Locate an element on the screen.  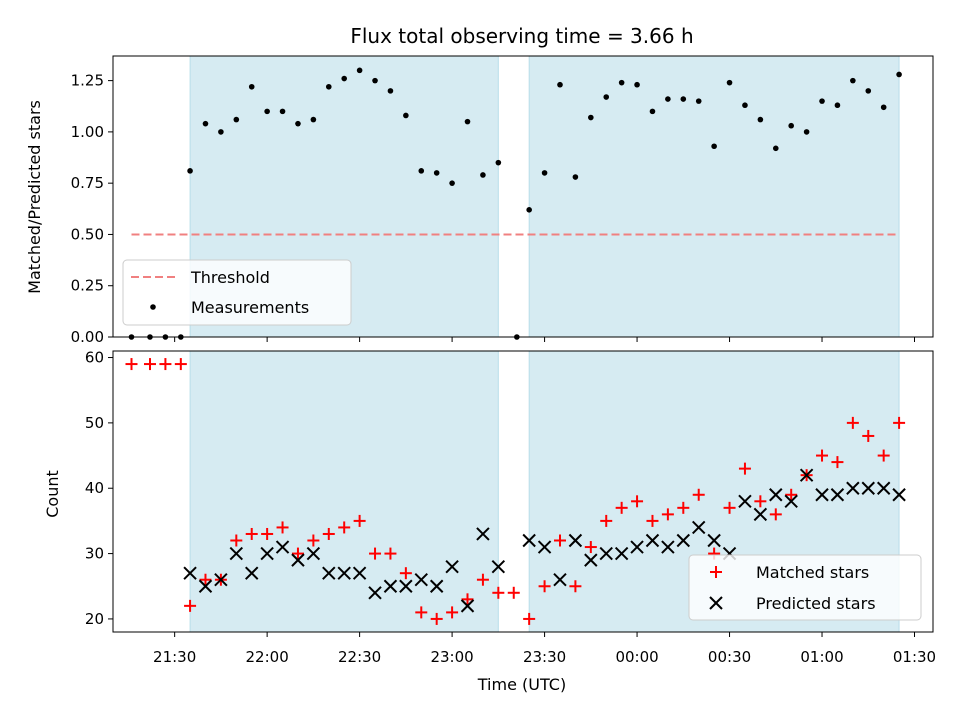
y-tick-label: 0.75 is located at coordinates (87, 183).